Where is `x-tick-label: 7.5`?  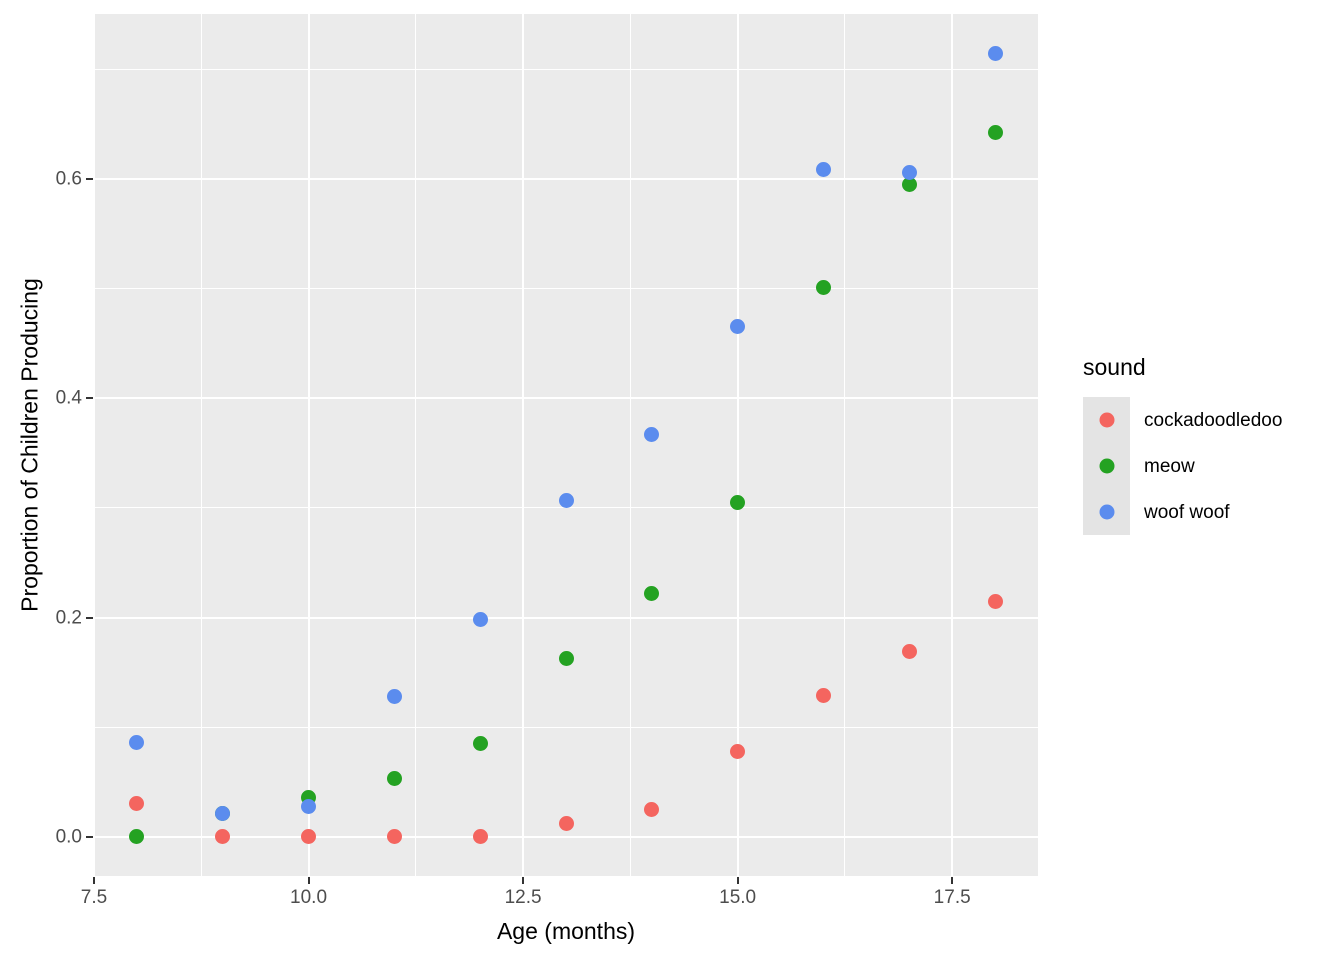 x-tick-label: 7.5 is located at coordinates (94, 897).